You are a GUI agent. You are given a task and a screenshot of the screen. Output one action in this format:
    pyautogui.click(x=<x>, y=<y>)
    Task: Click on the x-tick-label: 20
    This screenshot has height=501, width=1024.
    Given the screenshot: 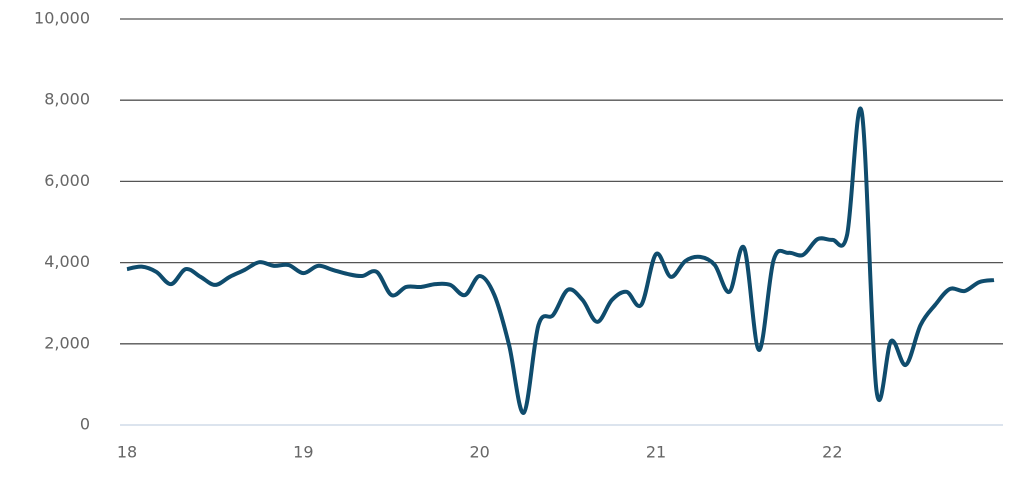 What is the action you would take?
    pyautogui.click(x=479, y=452)
    